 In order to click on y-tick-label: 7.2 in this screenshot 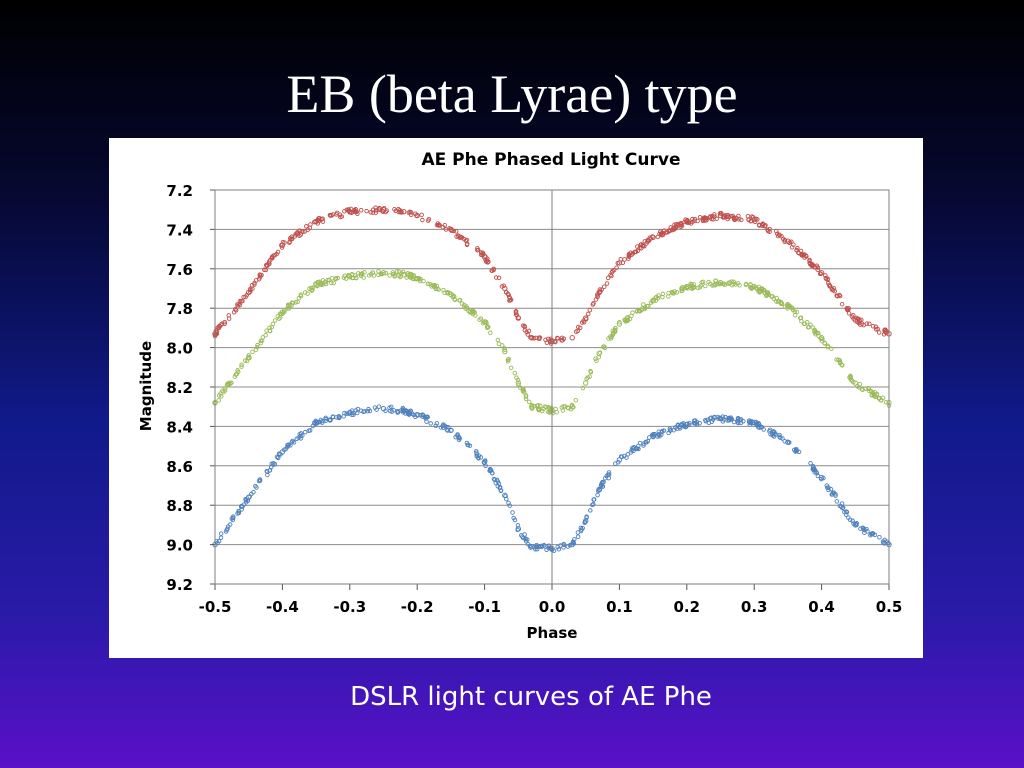, I will do `click(179, 191)`.